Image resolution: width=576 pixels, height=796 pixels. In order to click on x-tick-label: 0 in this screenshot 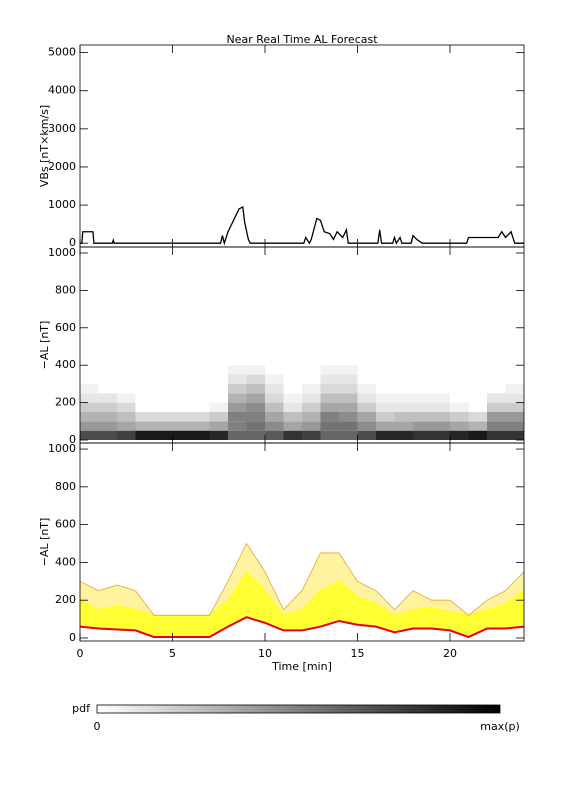, I will do `click(80, 653)`.